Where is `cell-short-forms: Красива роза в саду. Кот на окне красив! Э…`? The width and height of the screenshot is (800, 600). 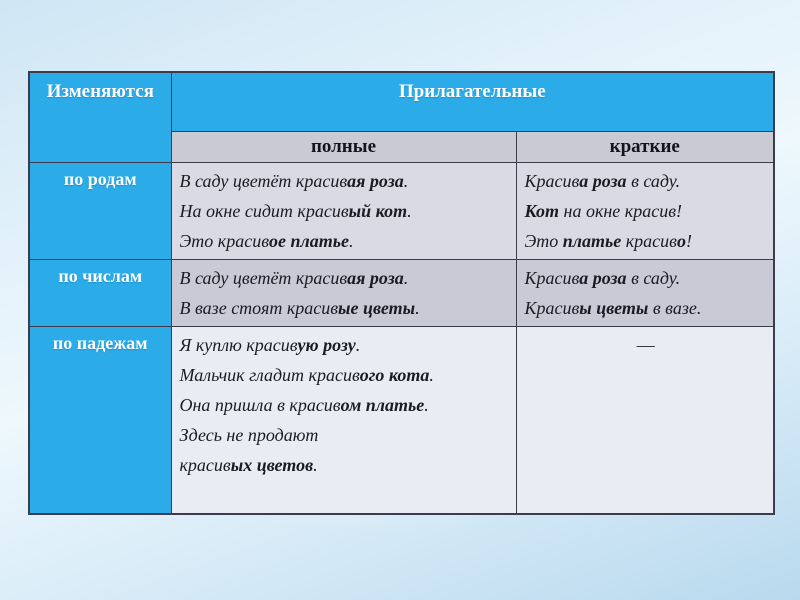
cell-short-forms: Красива роза в саду. Кот на окне красив! Э… is located at coordinates (645, 210).